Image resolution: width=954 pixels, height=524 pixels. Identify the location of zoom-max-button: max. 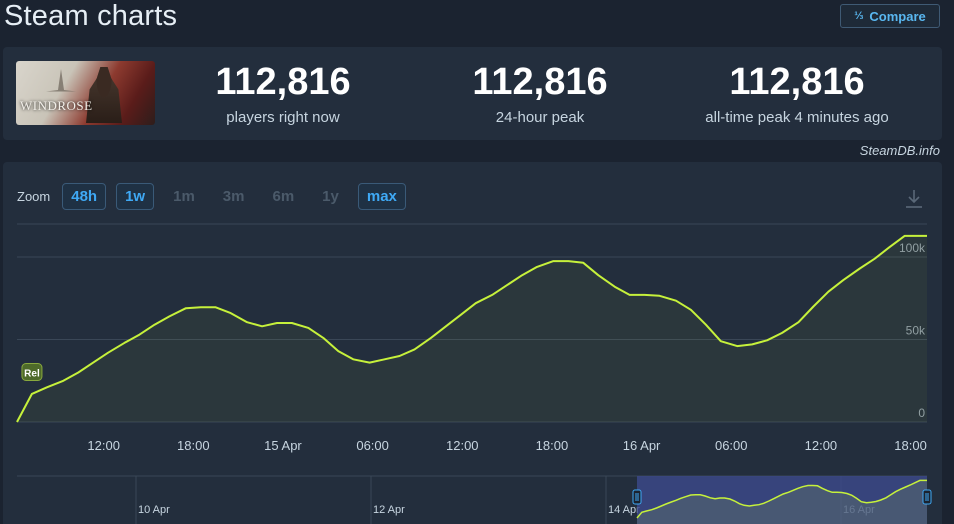
(381, 196).